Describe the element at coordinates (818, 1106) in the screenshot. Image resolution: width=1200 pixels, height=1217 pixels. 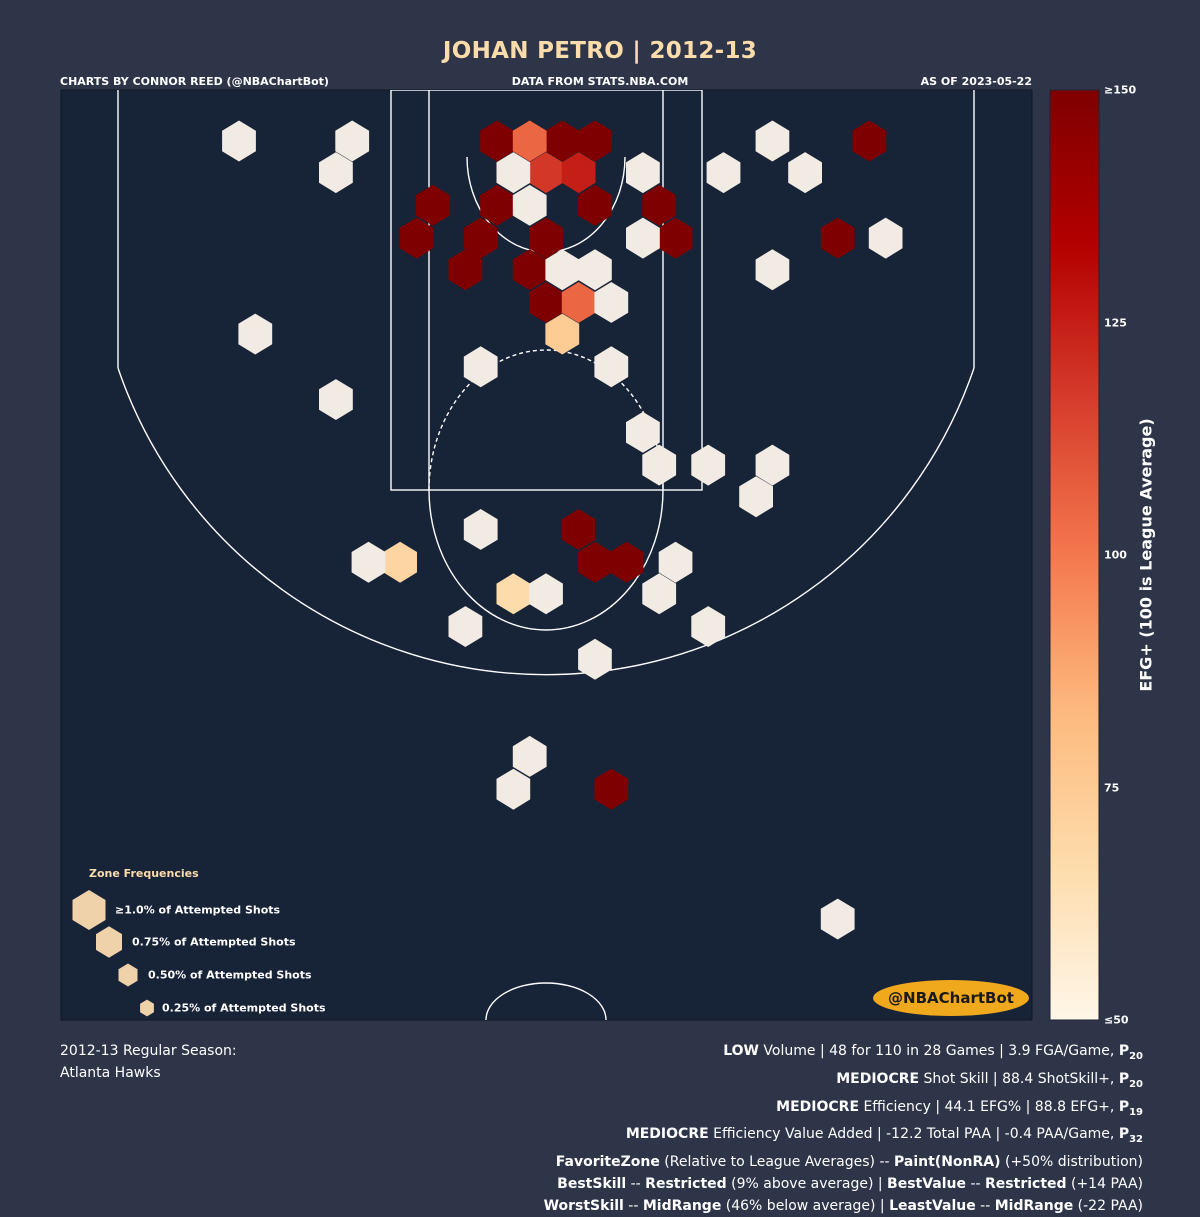
I see `stat-segment: MEDIOCRE` at that location.